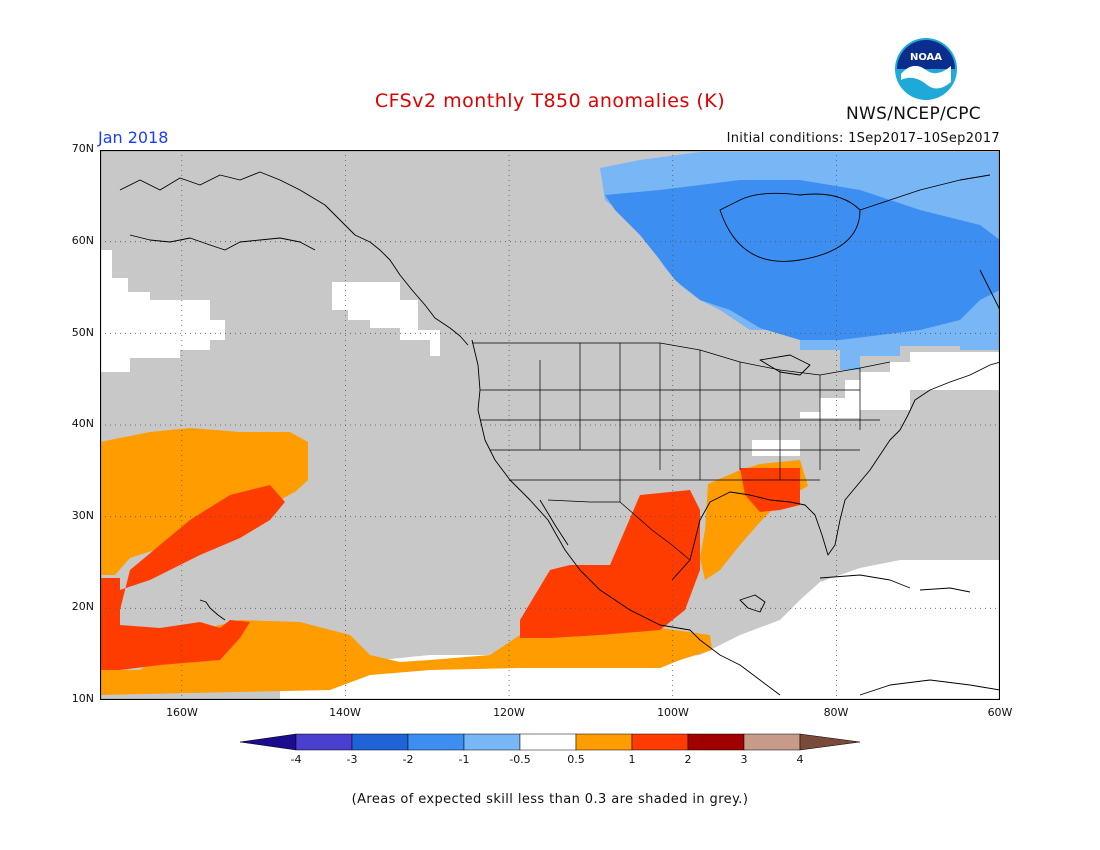  What do you see at coordinates (865, 581) in the screenshot?
I see `cuba` at bounding box center [865, 581].